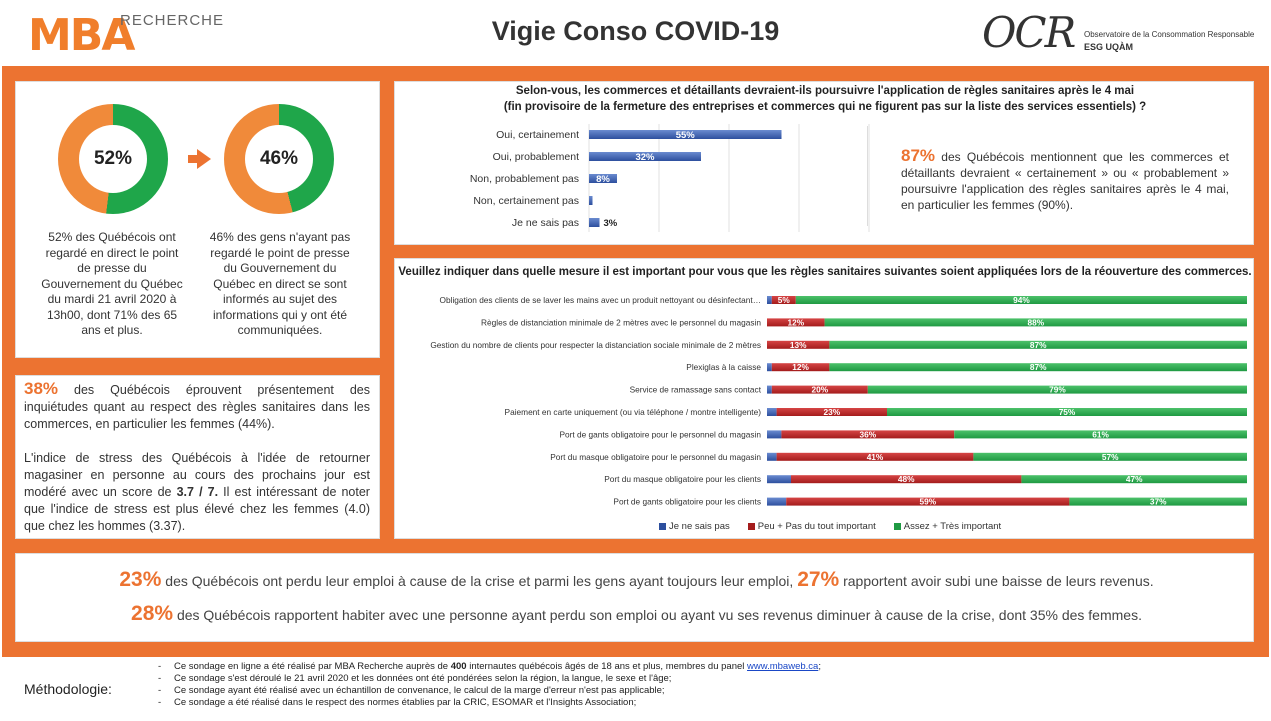 The width and height of the screenshot is (1271, 721). I want to click on stress-pct: 38%, so click(41, 388).